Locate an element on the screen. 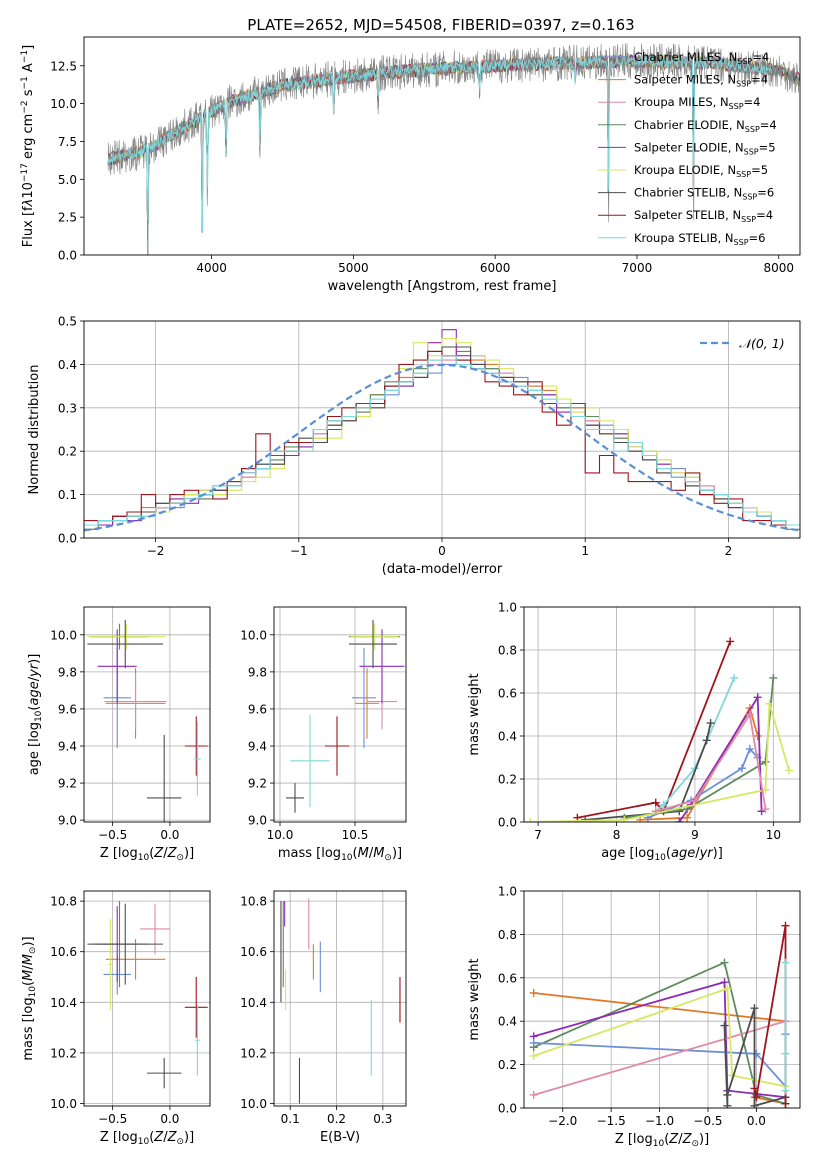  x-tick-label: 9 is located at coordinates (695, 835).